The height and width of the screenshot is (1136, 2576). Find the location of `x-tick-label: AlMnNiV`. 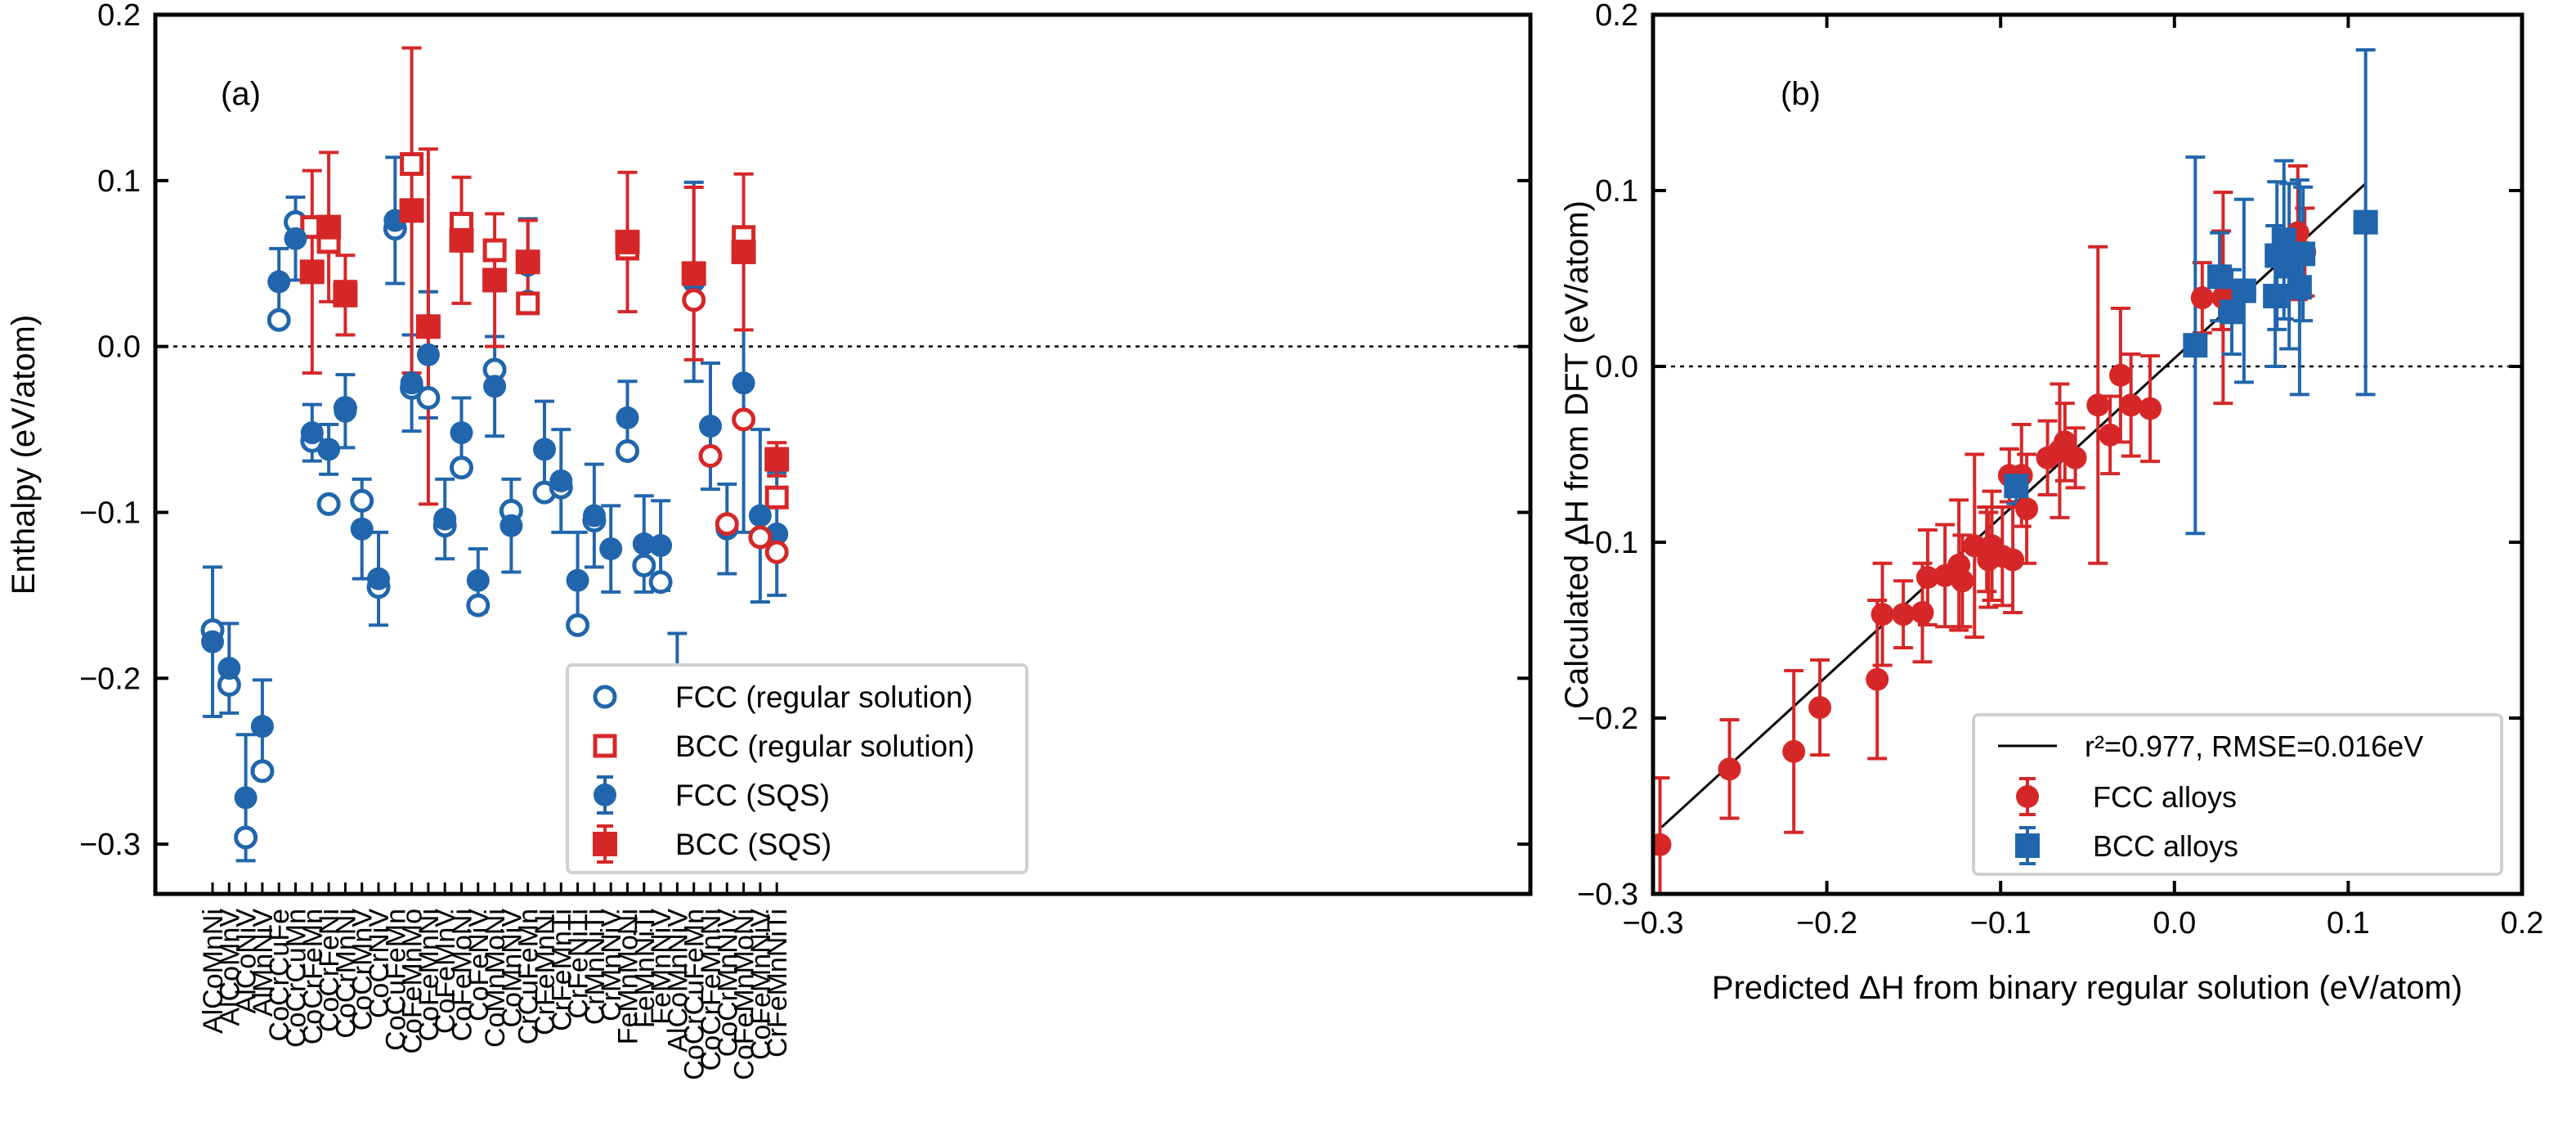

x-tick-label: AlMnNiV is located at coordinates (264, 963).